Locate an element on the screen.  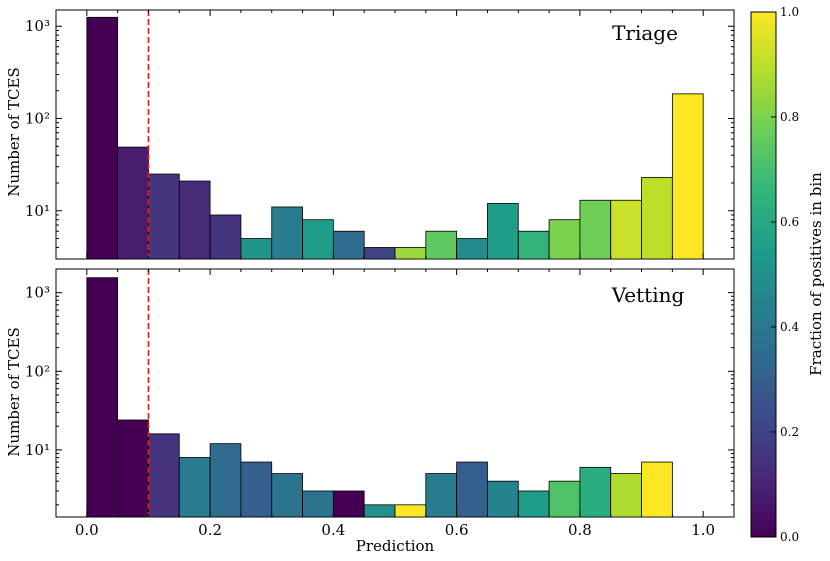
triage-ylabel: Number of TCES is located at coordinates (14, 132).